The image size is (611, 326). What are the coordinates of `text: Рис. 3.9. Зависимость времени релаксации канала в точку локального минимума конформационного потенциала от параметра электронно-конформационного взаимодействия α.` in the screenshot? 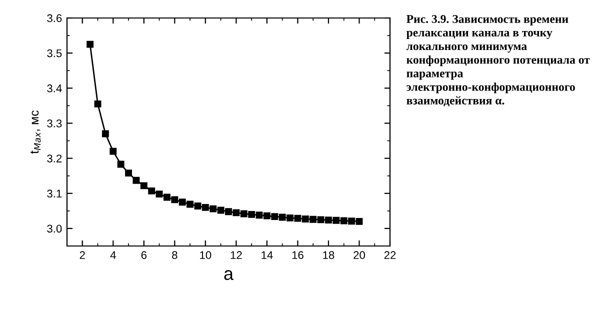 It's located at (498, 60).